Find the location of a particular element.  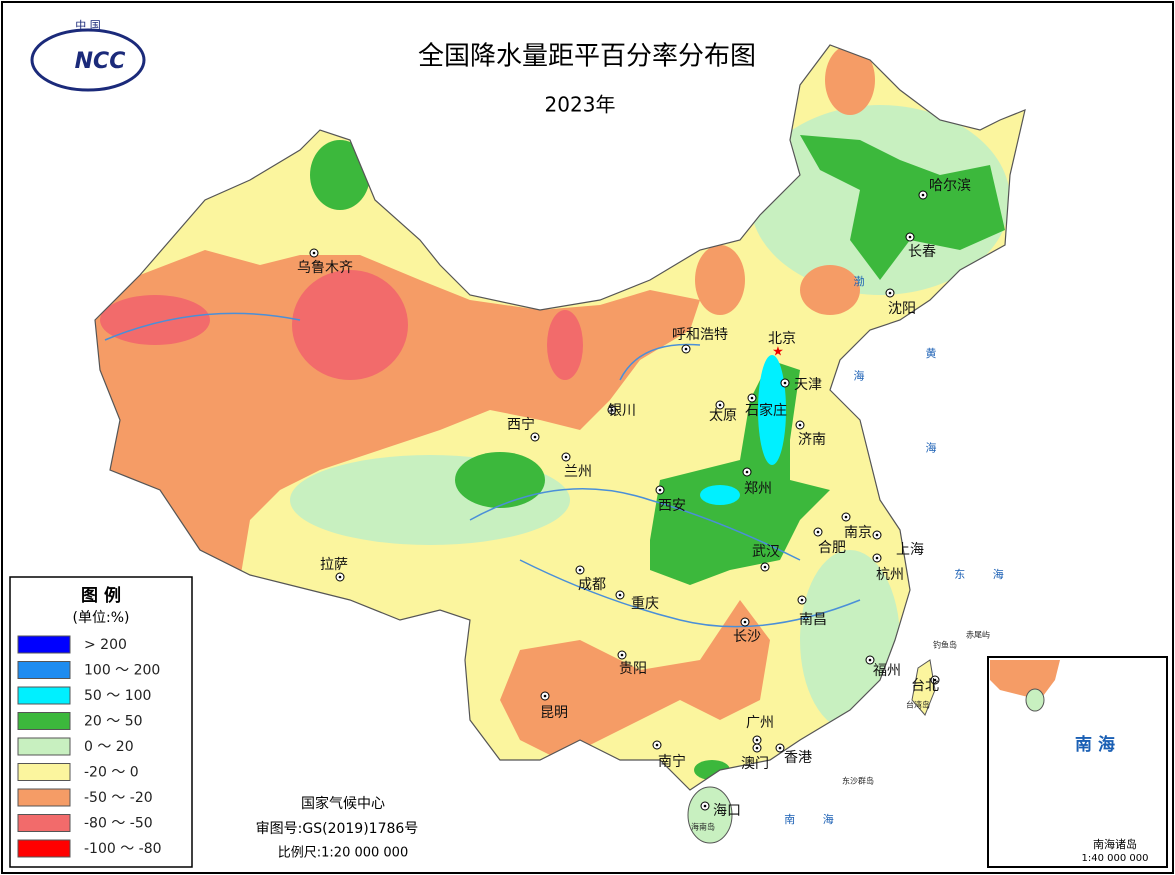

city-label: 兰州 is located at coordinates (578, 472).